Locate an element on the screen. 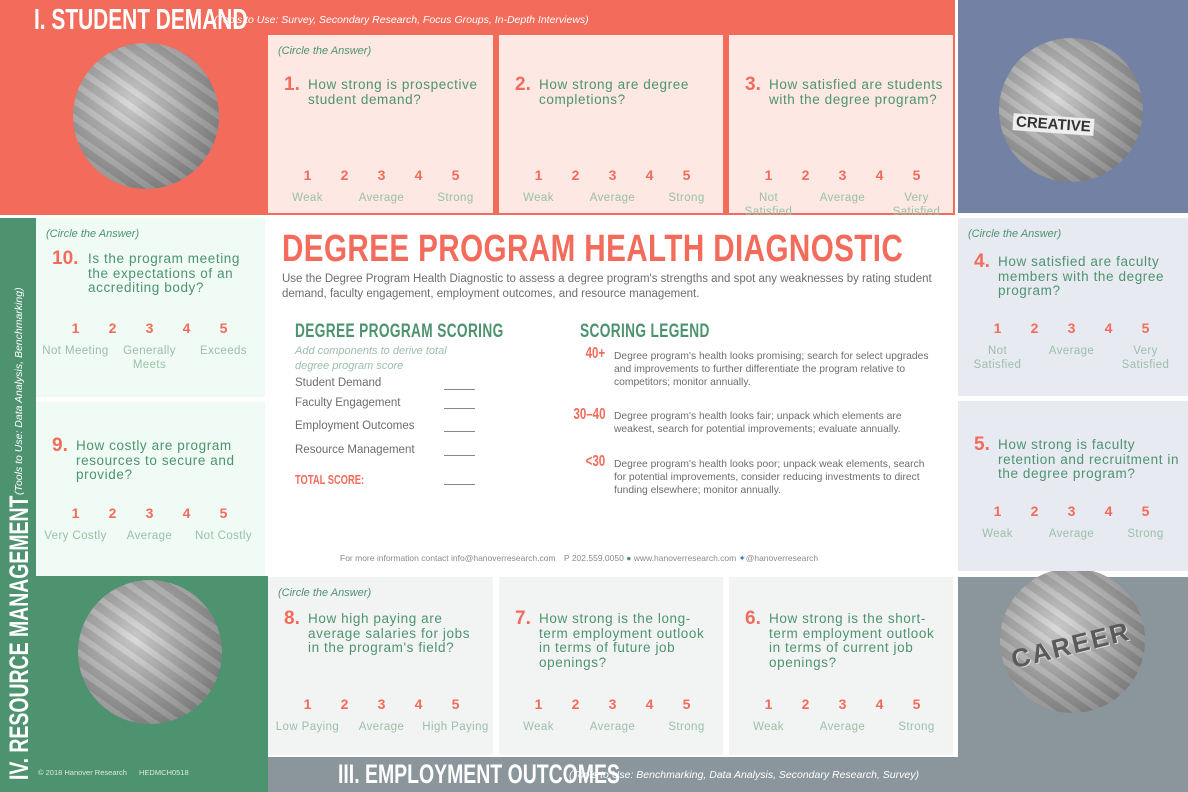 This screenshot has height=792, width=1188. total-score-blank is located at coordinates (459, 479).